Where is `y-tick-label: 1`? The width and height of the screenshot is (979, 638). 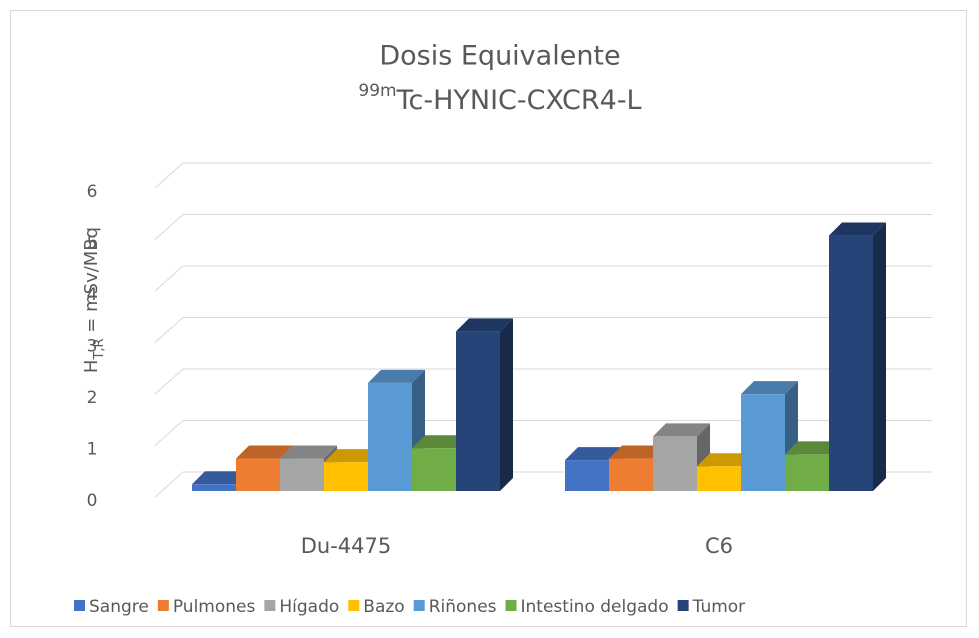 y-tick-label: 1 is located at coordinates (92, 450).